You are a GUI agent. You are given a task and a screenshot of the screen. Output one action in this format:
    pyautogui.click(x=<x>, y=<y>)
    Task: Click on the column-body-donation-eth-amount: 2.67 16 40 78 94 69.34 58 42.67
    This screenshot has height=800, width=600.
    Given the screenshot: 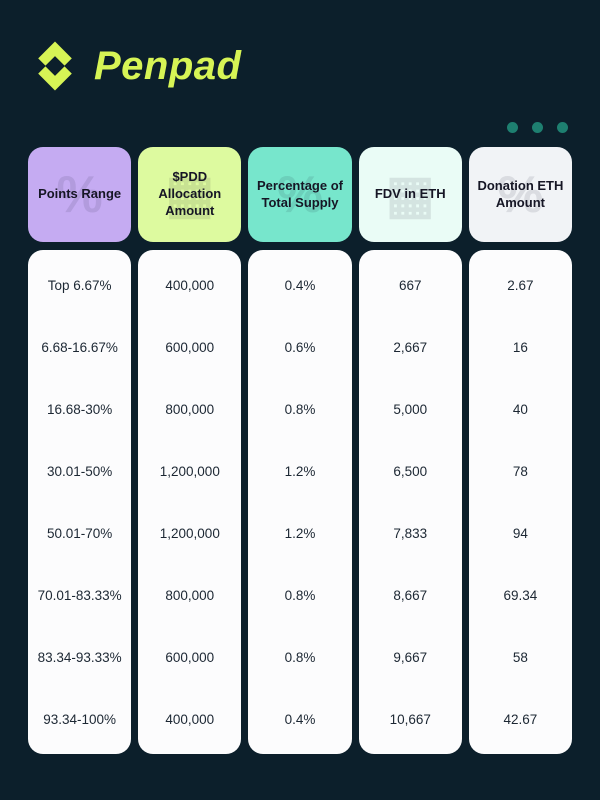 What is the action you would take?
    pyautogui.click(x=520, y=502)
    